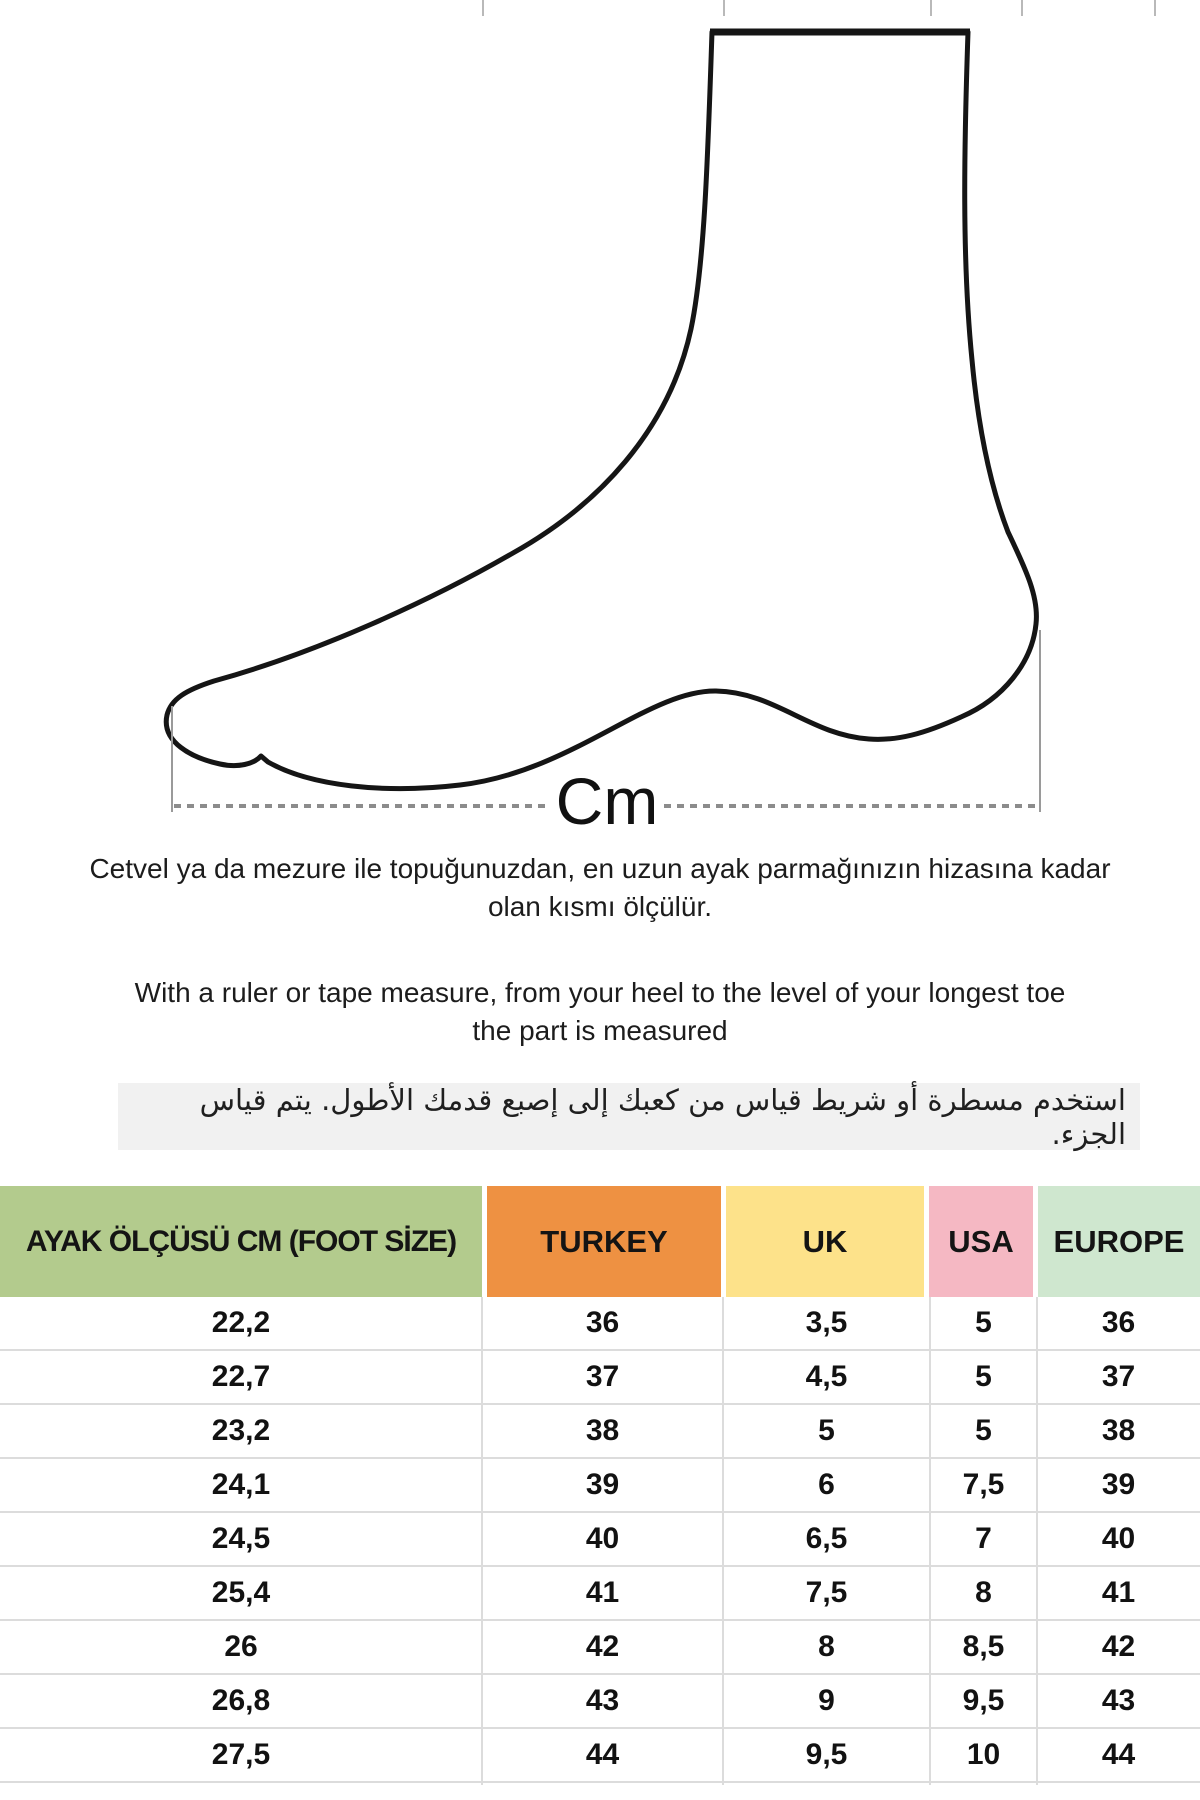 The width and height of the screenshot is (1200, 1800). What do you see at coordinates (826, 1754) in the screenshot?
I see `cell-uk: 9,5` at bounding box center [826, 1754].